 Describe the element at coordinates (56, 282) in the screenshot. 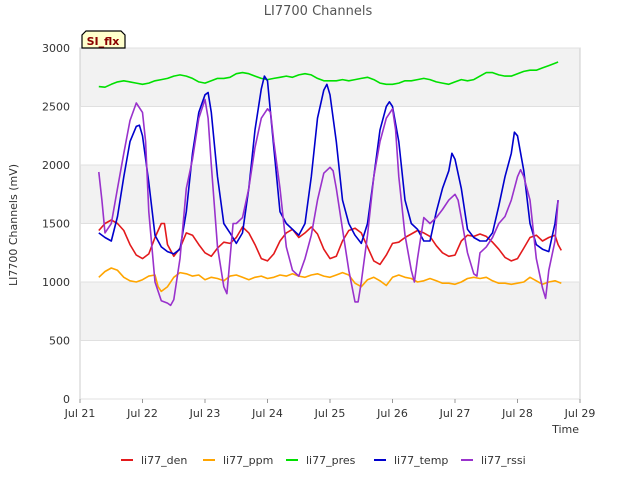

I see `y-tick-label: 1000` at that location.